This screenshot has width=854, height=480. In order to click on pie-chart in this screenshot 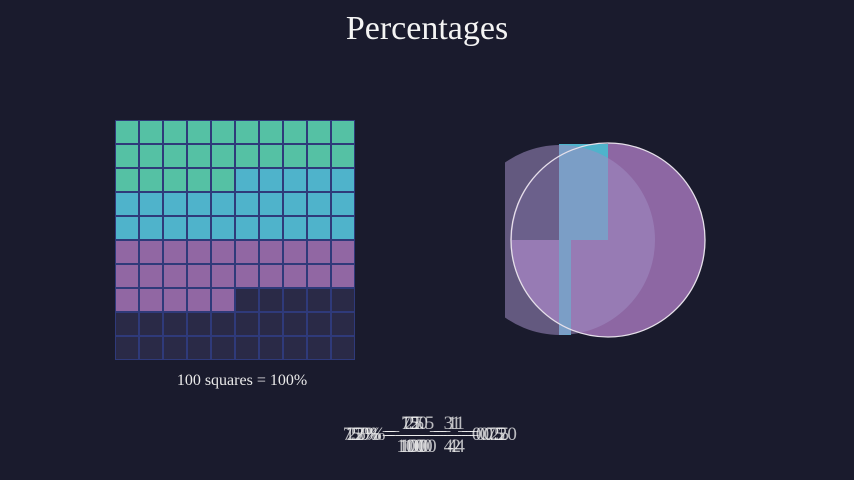, I will do `click(605, 240)`.